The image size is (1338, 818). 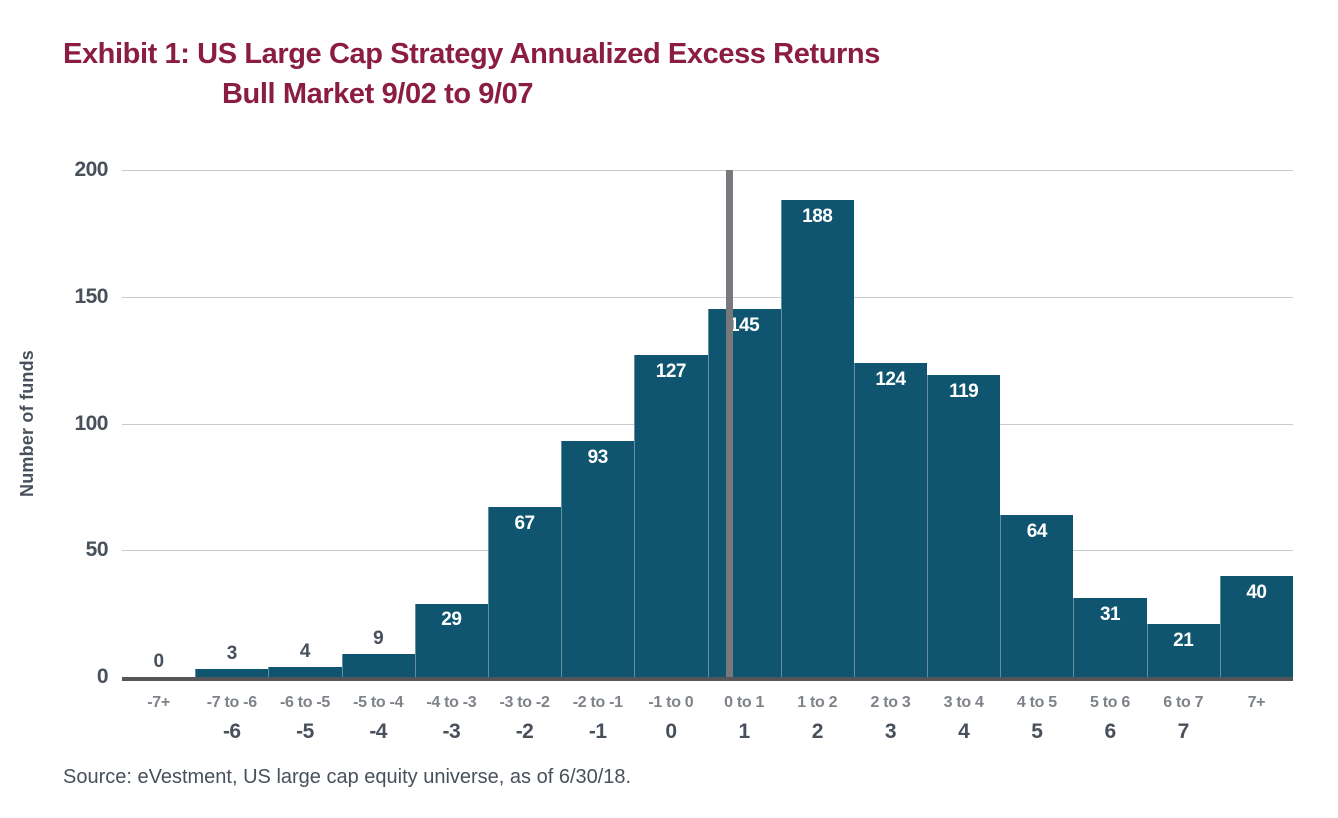 I want to click on x-axis-label-upper-bound: -2, so click(x=524, y=731).